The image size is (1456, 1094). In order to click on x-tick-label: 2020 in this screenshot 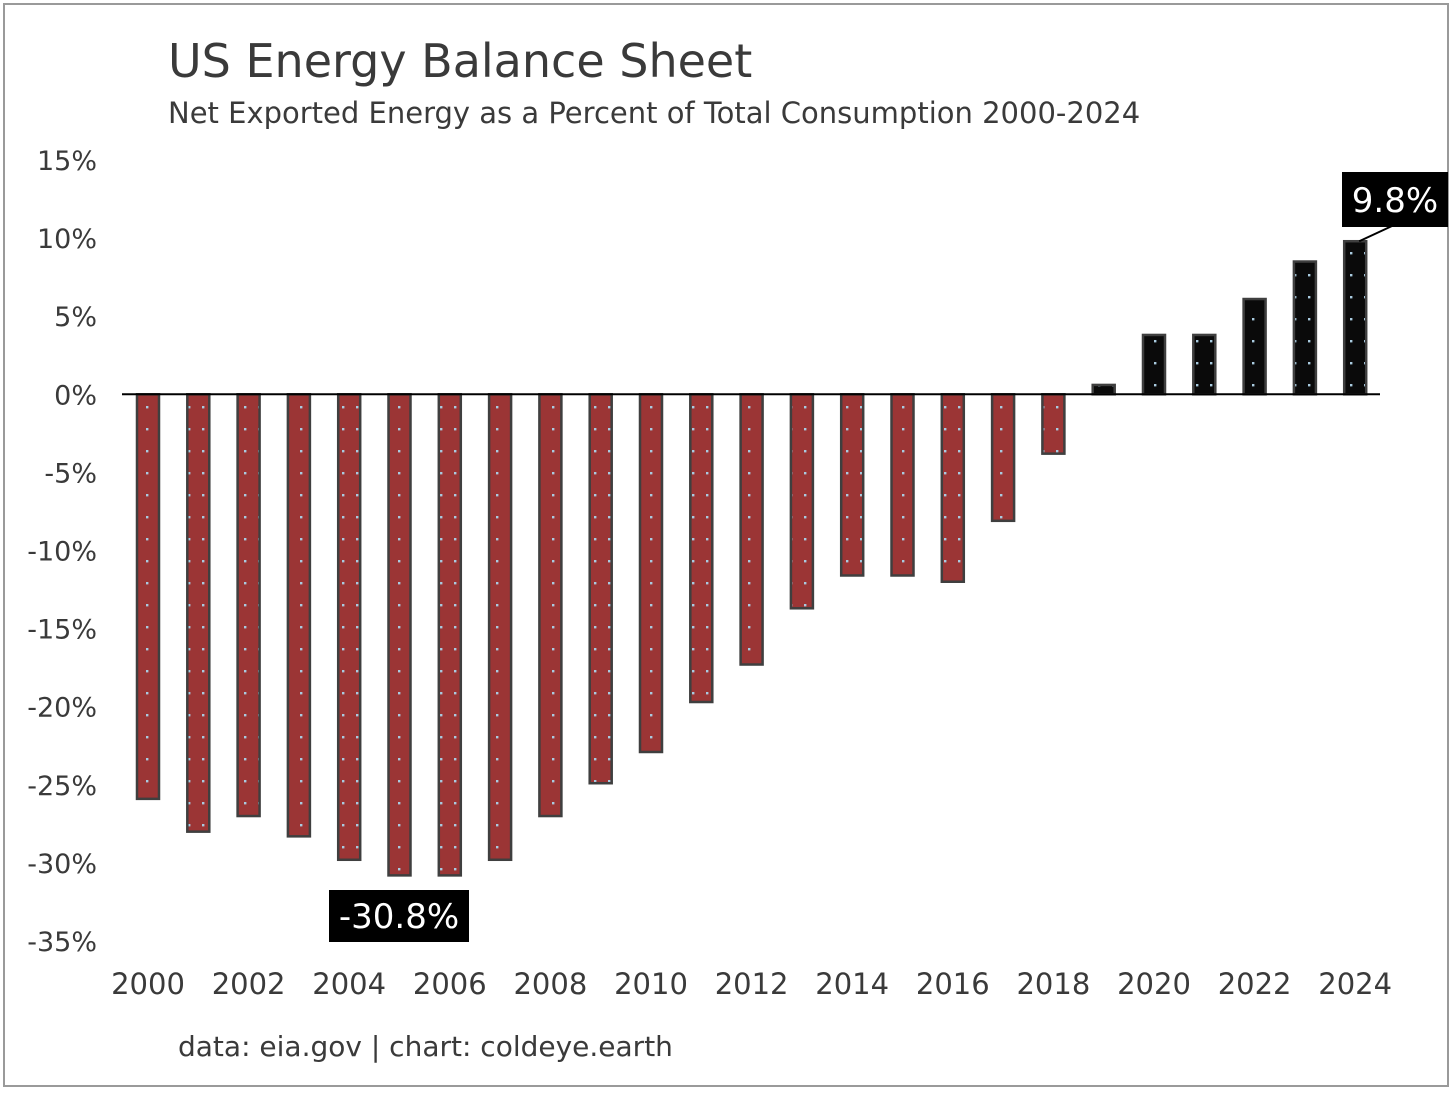, I will do `click(1154, 984)`.